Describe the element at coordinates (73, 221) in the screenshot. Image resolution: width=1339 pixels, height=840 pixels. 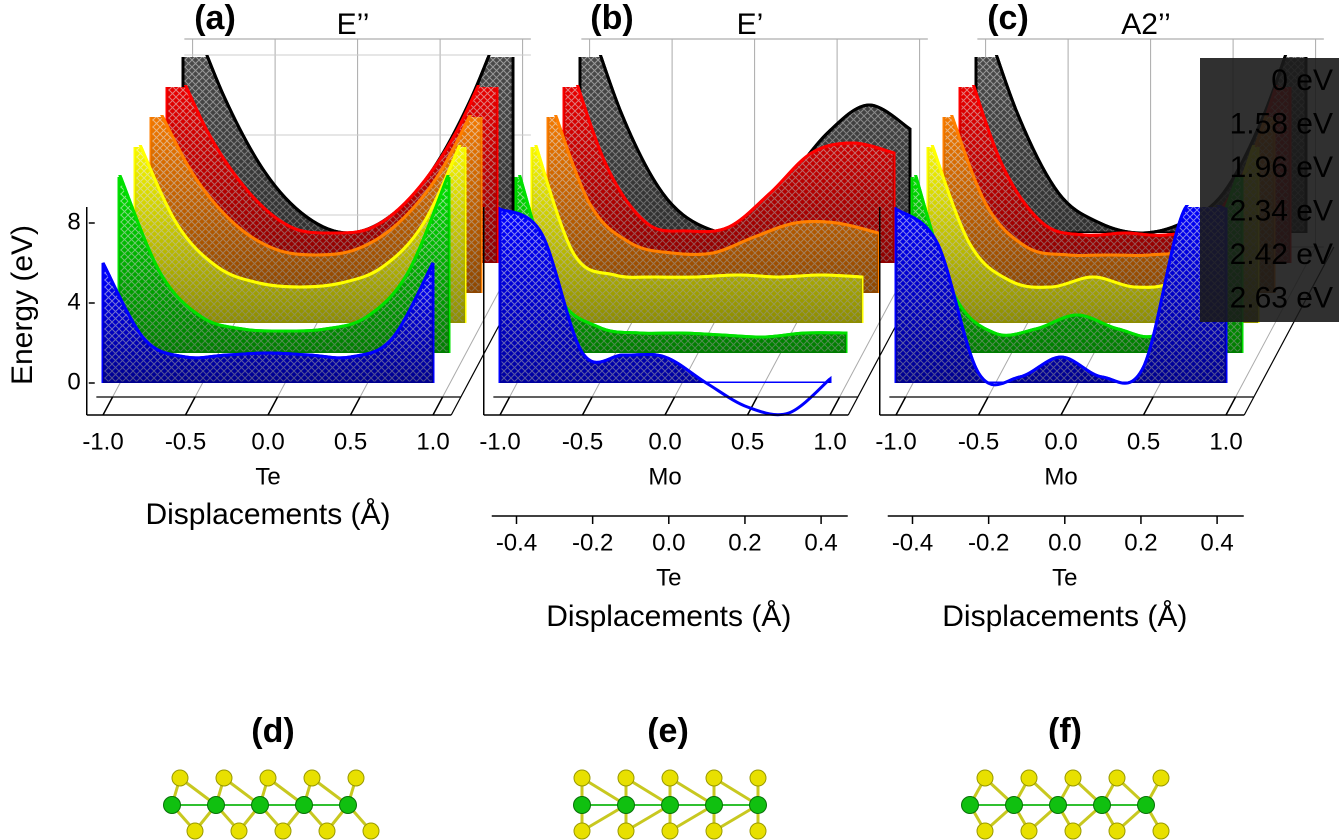
I see `y-tick-label: 8` at that location.